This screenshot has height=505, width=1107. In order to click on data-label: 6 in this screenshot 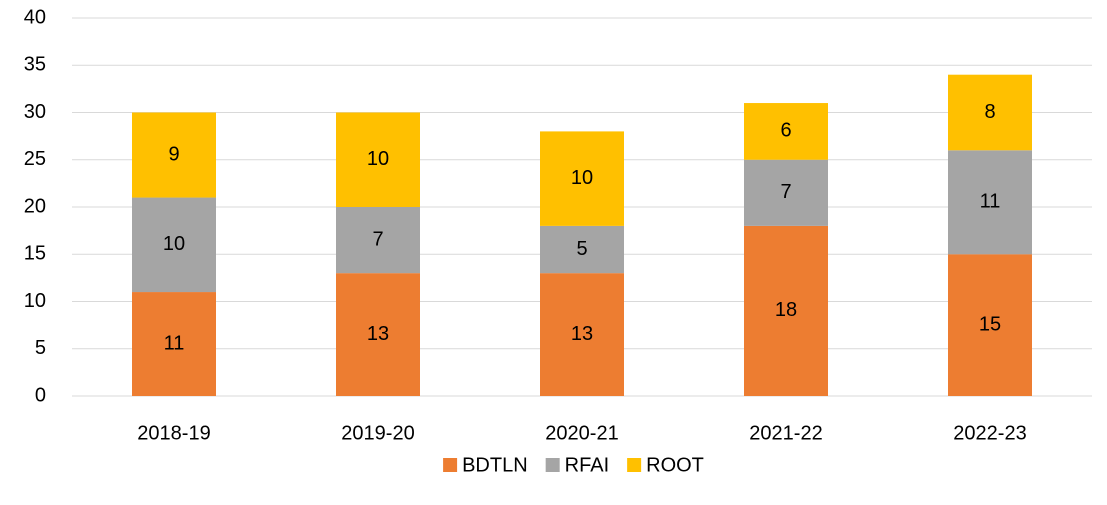, I will do `click(785, 131)`.